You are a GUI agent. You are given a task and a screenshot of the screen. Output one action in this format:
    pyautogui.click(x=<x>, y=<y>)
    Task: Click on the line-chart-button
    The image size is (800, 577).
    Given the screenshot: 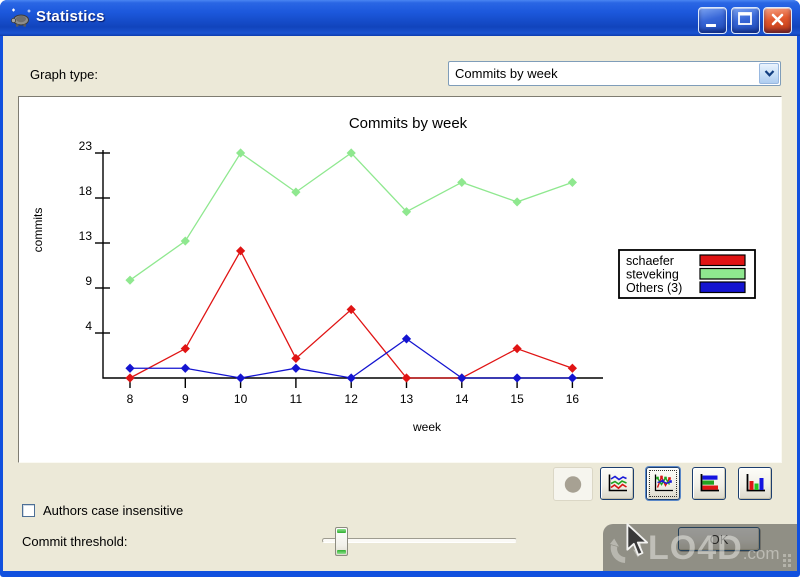 What is the action you would take?
    pyautogui.click(x=617, y=483)
    